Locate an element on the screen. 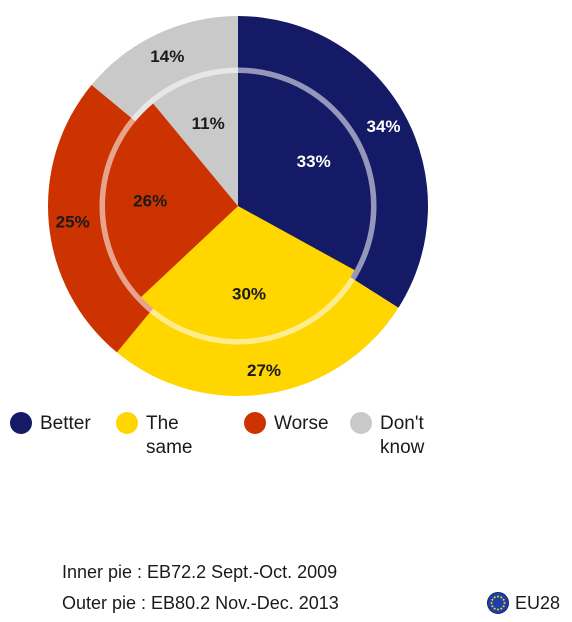  legend-item-worse: Worse is located at coordinates (299, 424).